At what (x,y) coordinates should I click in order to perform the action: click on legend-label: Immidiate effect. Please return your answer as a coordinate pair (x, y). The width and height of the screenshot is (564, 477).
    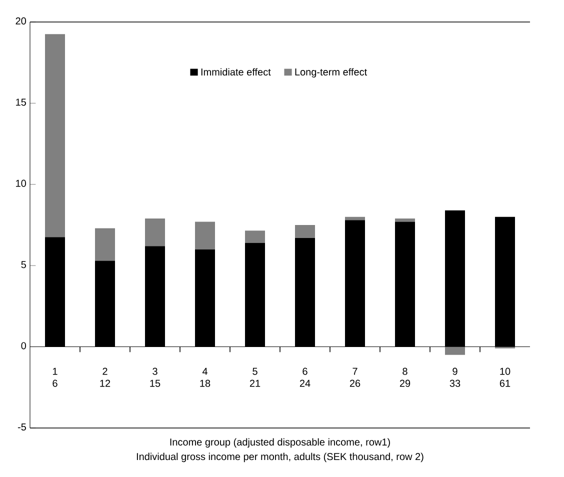
    Looking at the image, I should click on (236, 72).